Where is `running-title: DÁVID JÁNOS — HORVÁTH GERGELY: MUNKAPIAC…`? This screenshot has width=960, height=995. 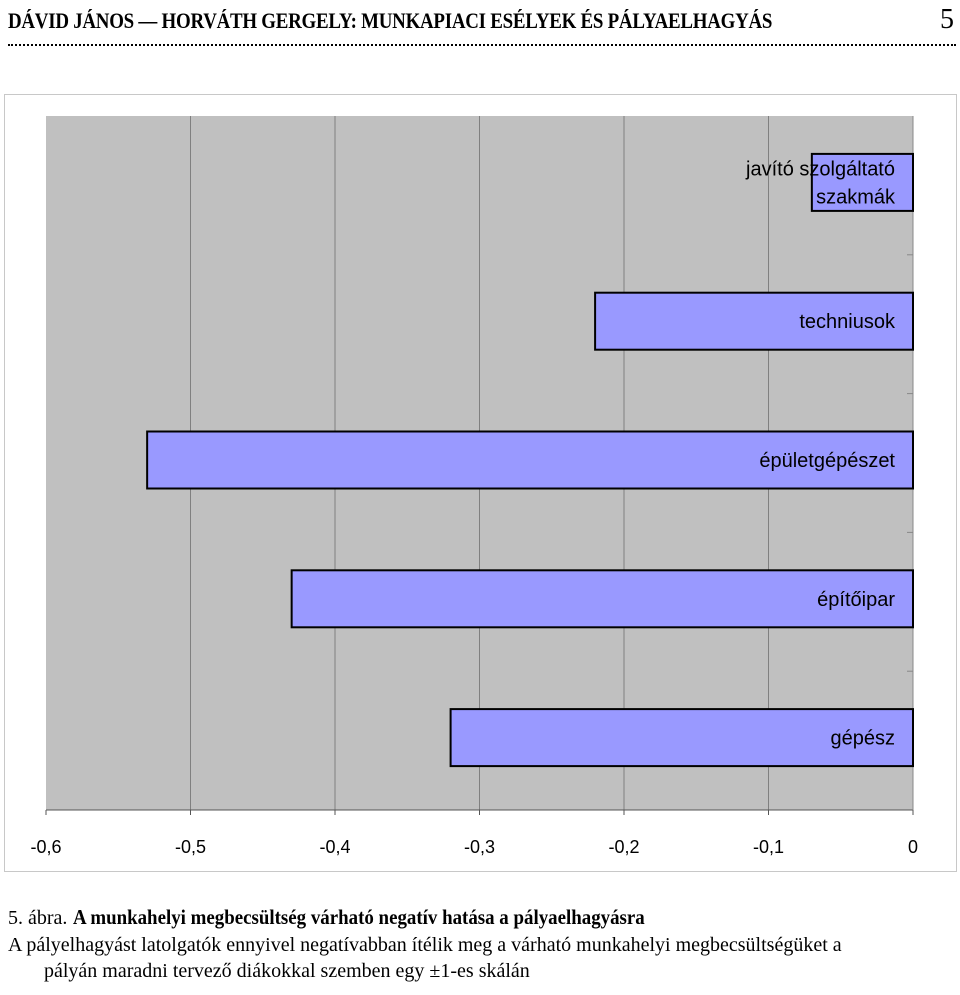
running-title: DÁVID JÁNOS — HORVÁTH GERGELY: MUNKAPIAC… is located at coordinates (390, 20).